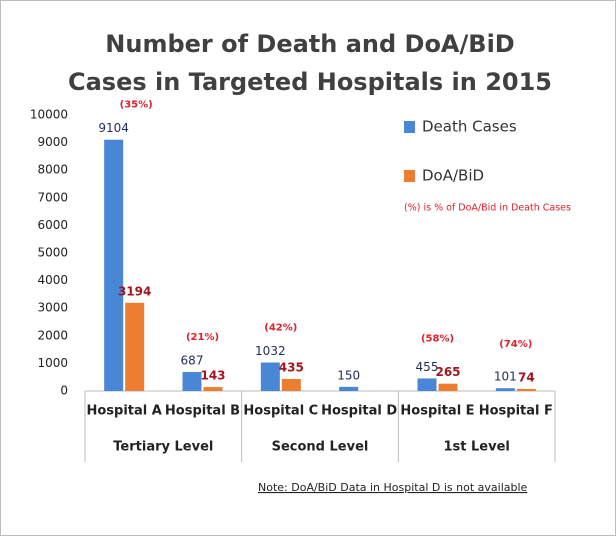 This screenshot has height=536, width=616. Describe the element at coordinates (505, 377) in the screenshot. I see `value-label: 101` at that location.